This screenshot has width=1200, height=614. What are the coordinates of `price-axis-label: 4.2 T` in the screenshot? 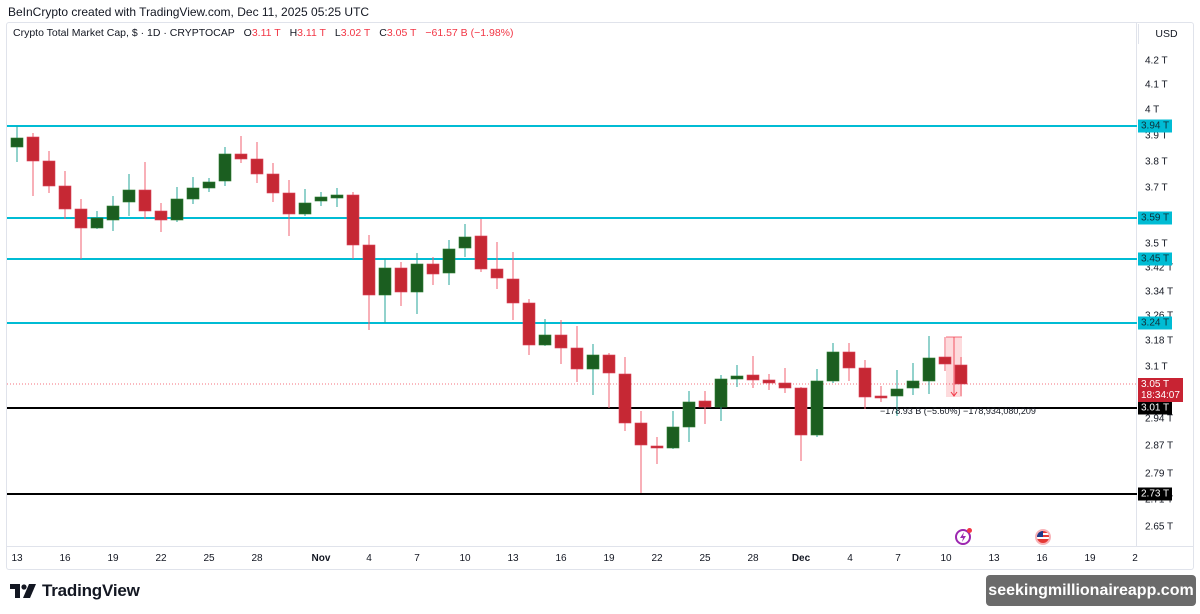 It's located at (1156, 61).